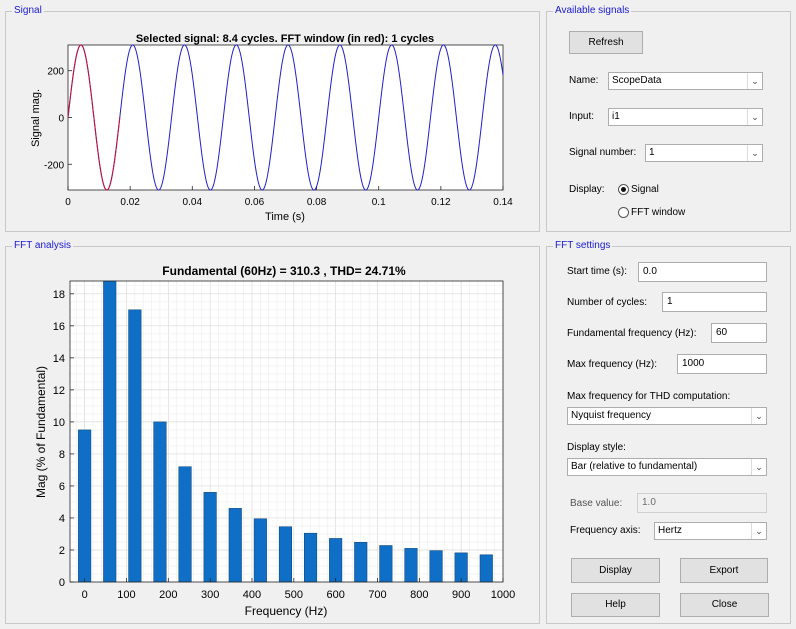 This screenshot has height=629, width=796. Describe the element at coordinates (587, 189) in the screenshot. I see `display-label: Display:` at that location.